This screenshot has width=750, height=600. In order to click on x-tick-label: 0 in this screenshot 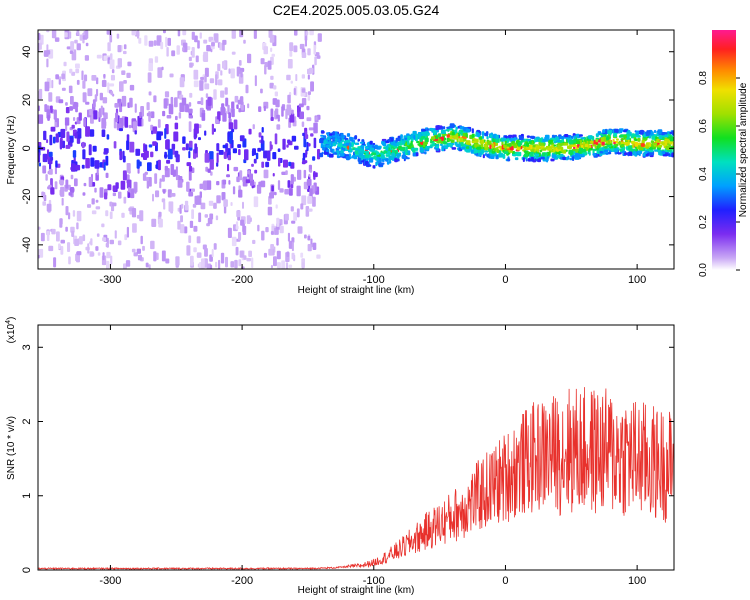, I will do `click(505, 581)`.